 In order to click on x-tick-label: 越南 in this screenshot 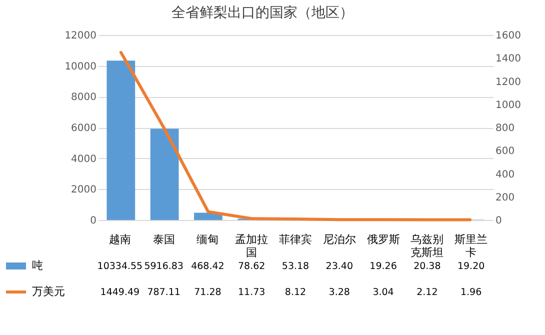, I will do `click(119, 239)`.